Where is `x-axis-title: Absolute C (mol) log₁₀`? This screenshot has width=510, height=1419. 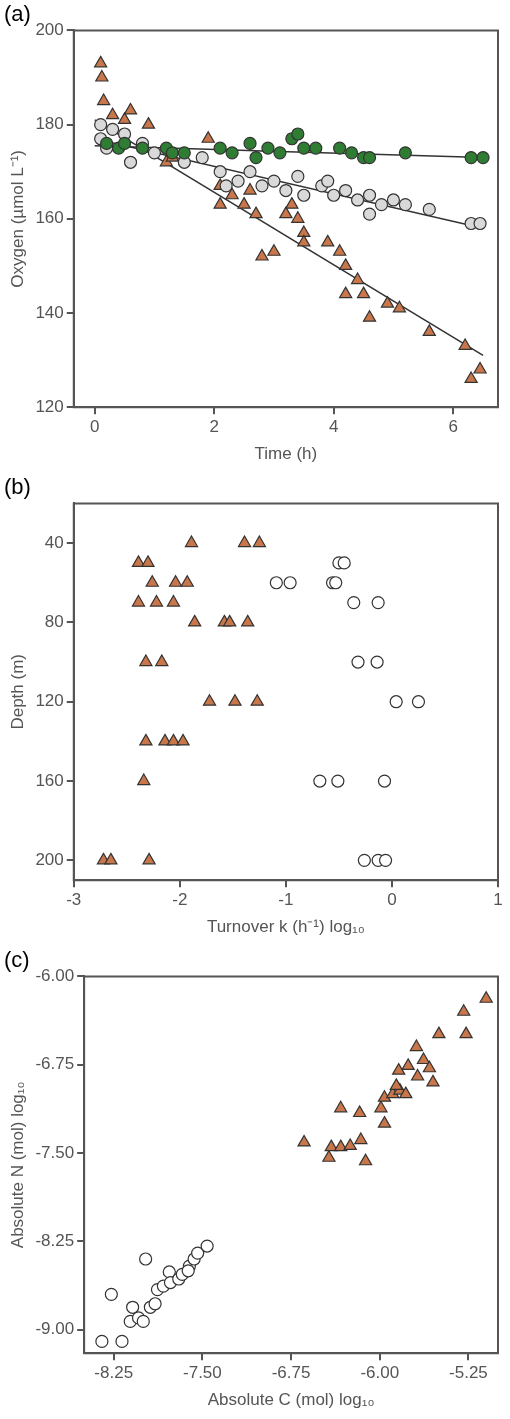 x-axis-title: Absolute C (mol) log₁₀ is located at coordinates (291, 1400).